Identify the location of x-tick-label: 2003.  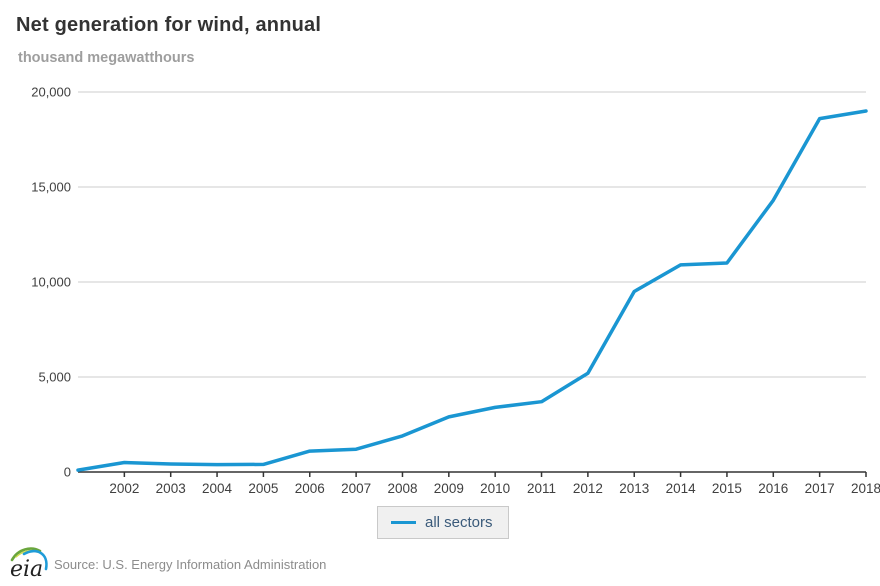
(171, 488).